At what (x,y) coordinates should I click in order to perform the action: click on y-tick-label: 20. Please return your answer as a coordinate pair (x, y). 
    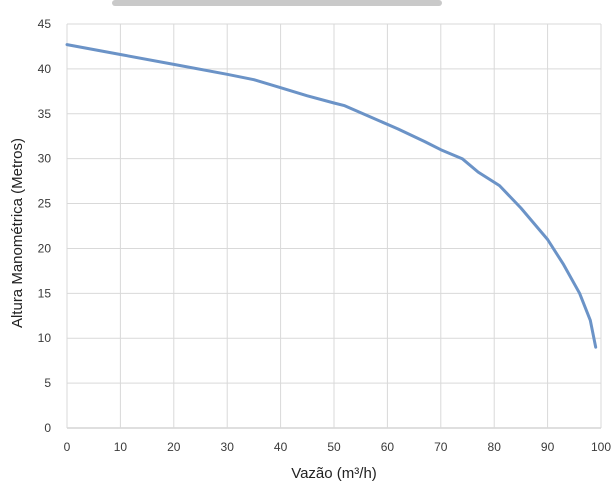
    Looking at the image, I should click on (45, 248).